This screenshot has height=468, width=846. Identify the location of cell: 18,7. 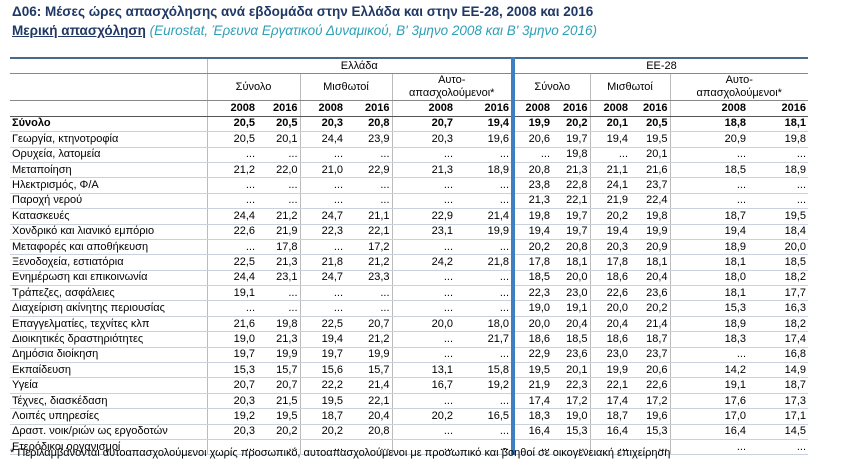
(650, 339).